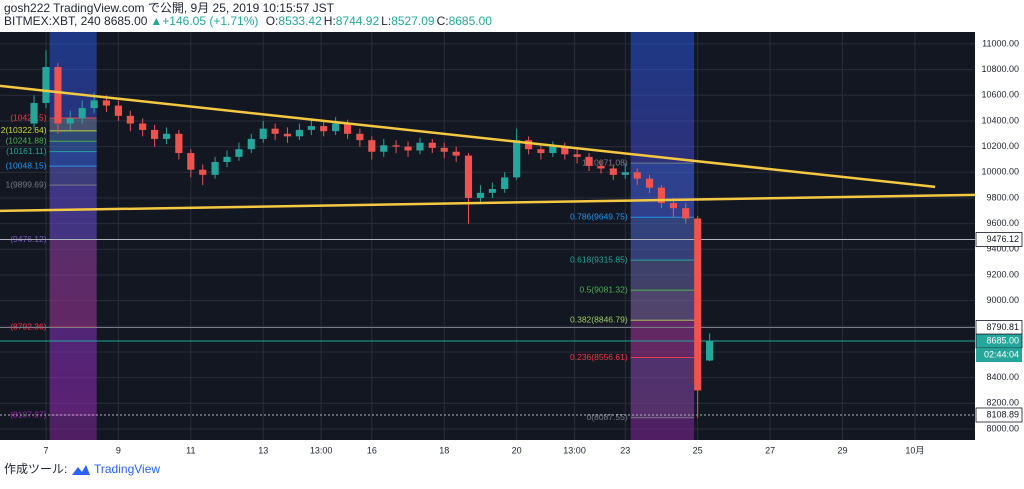 The width and height of the screenshot is (1024, 489). Describe the element at coordinates (1000, 120) in the screenshot. I see `y-tick-label: 10400.00` at that location.